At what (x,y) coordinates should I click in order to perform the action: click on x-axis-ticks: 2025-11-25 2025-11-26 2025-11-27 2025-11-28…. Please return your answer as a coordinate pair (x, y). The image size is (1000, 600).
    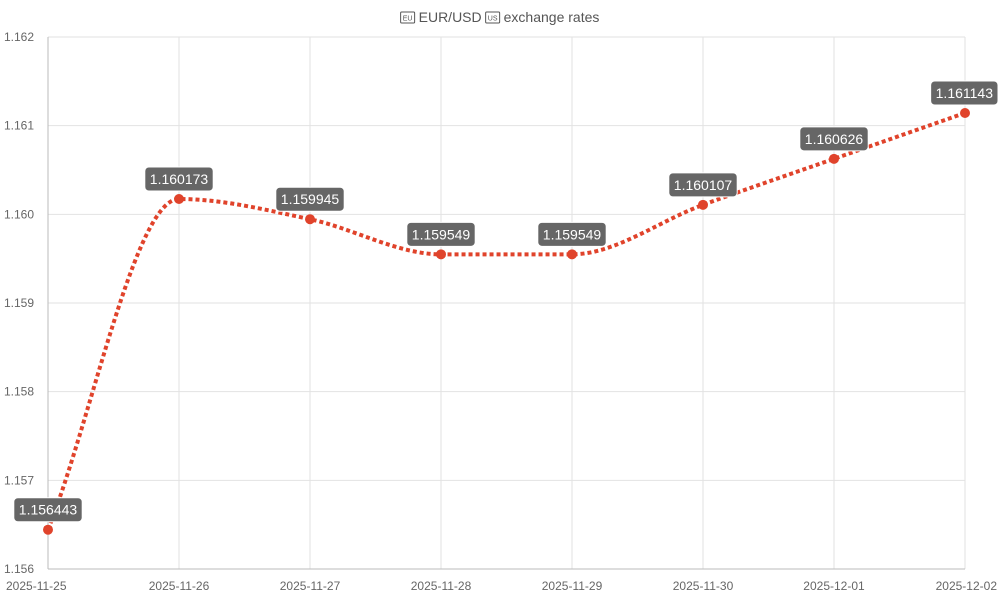
    Looking at the image, I should click on (501, 586).